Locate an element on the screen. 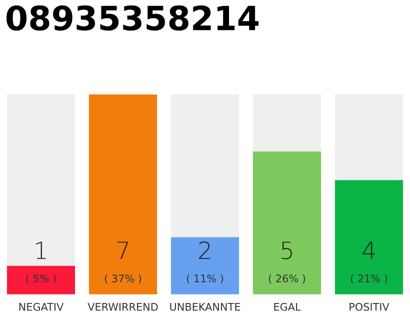  bar is located at coordinates (41, 280).